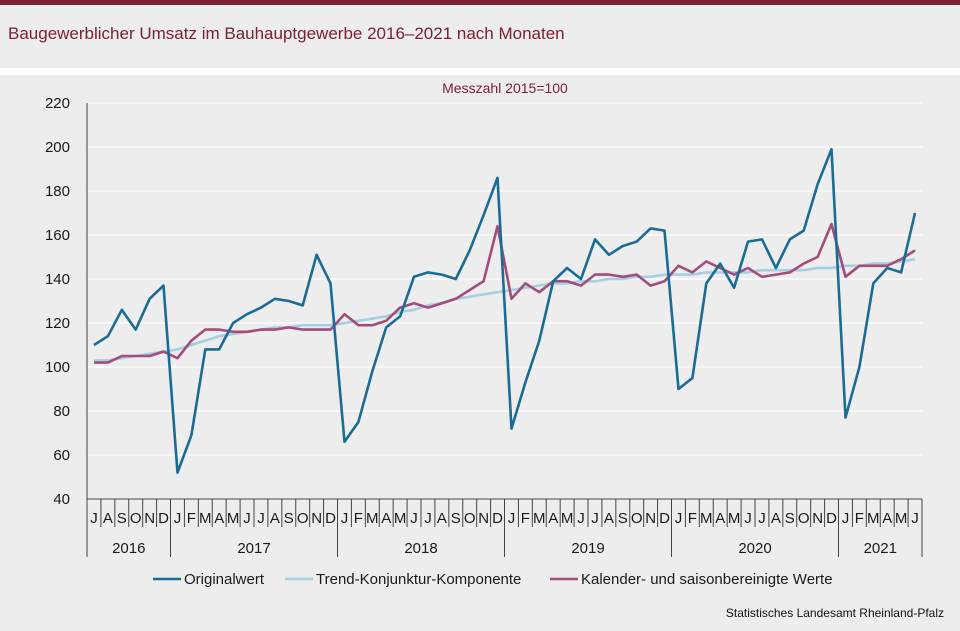 This screenshot has height=631, width=960. Describe the element at coordinates (57, 103) in the screenshot. I see `y-tick-label: 220` at that location.